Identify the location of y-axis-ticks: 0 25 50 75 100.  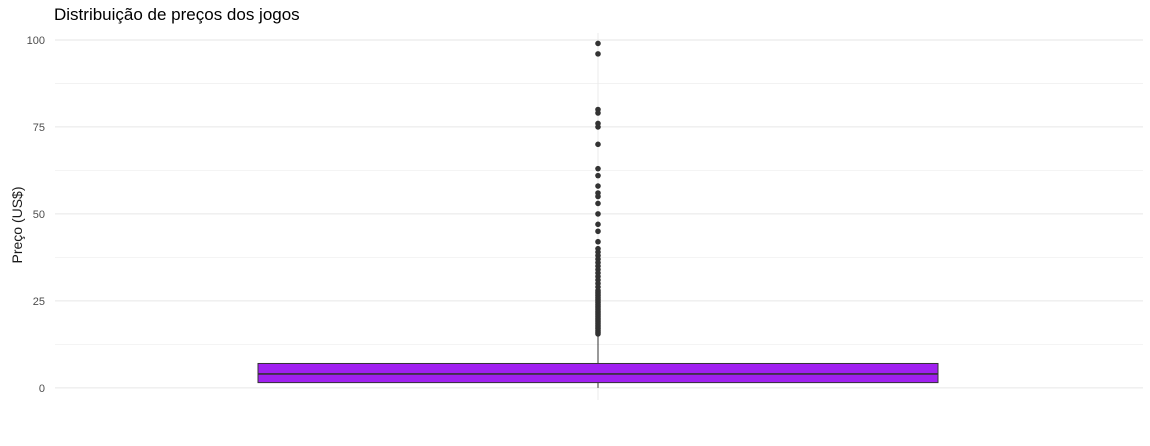
(36, 215).